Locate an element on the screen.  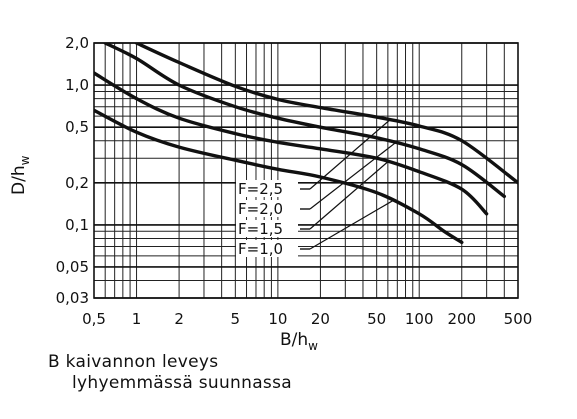
curve-label: F=2,0 is located at coordinates (260, 209).